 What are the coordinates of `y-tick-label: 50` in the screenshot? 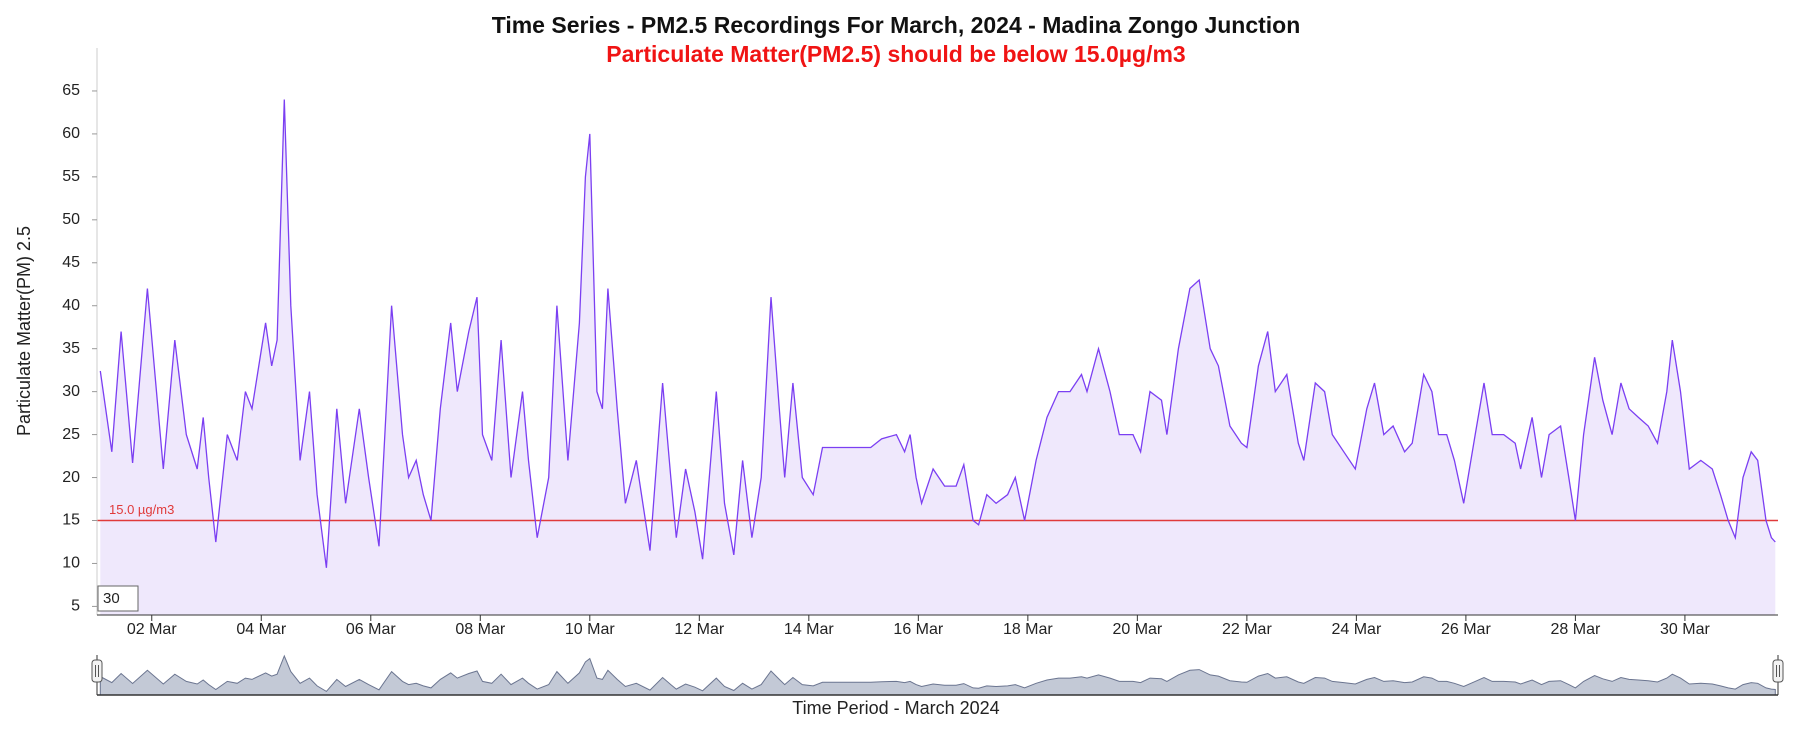 It's located at (71, 219).